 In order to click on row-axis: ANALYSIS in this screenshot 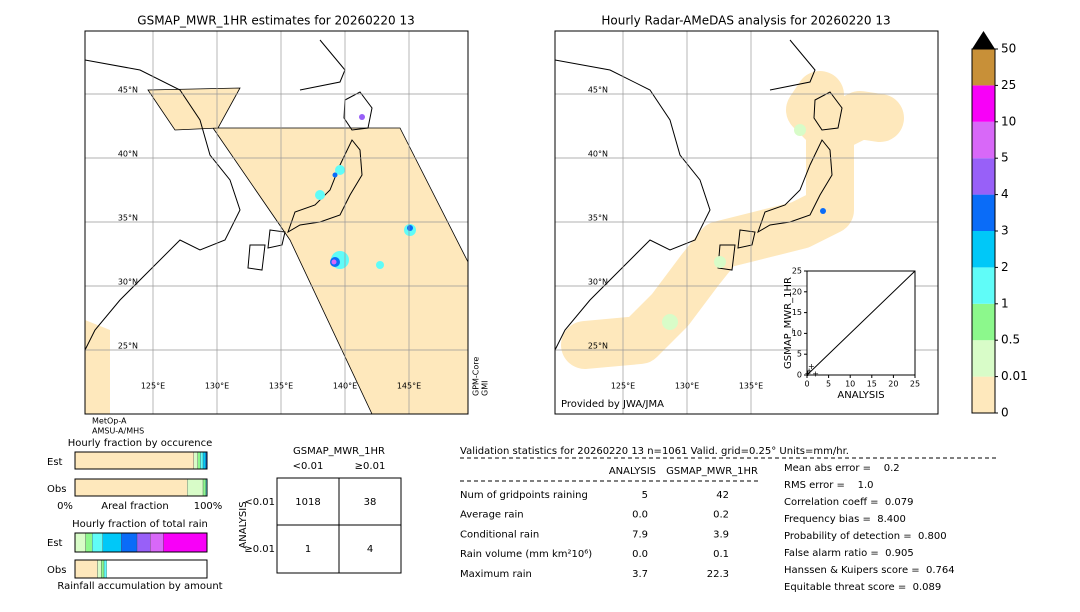, I will do `click(243, 524)`.